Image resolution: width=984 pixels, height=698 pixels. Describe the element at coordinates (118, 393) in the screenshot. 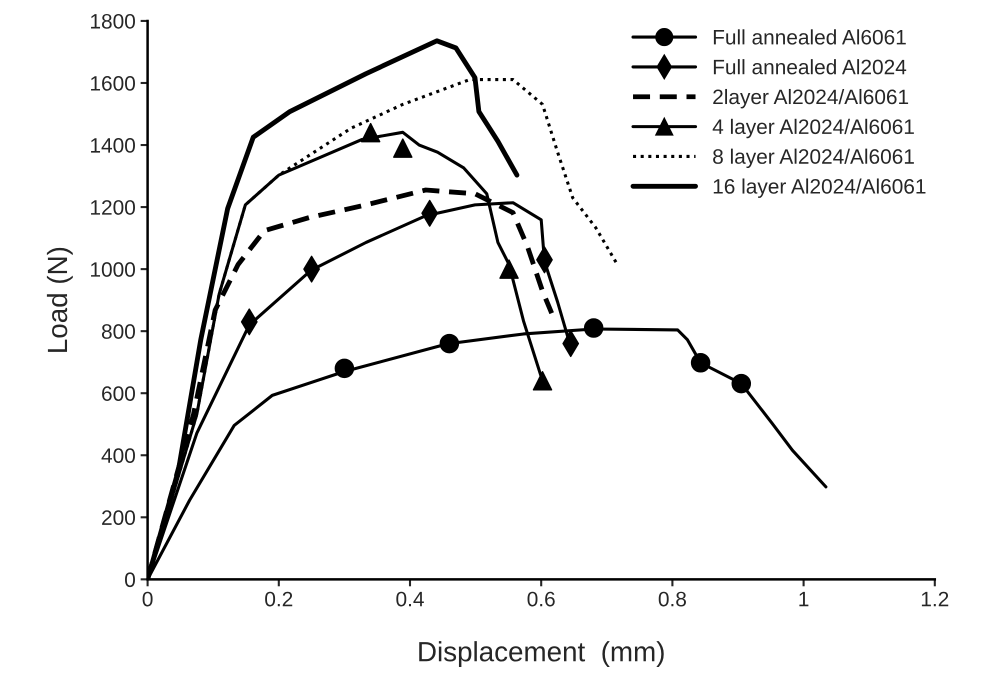

I see `y-tick-label: 600` at that location.